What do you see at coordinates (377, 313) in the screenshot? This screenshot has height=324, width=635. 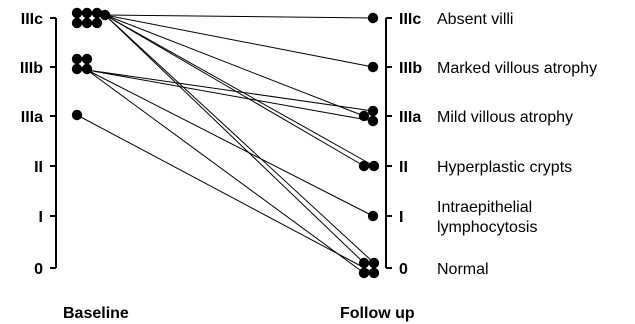 I see `followup-axis-title: Follow up` at bounding box center [377, 313].